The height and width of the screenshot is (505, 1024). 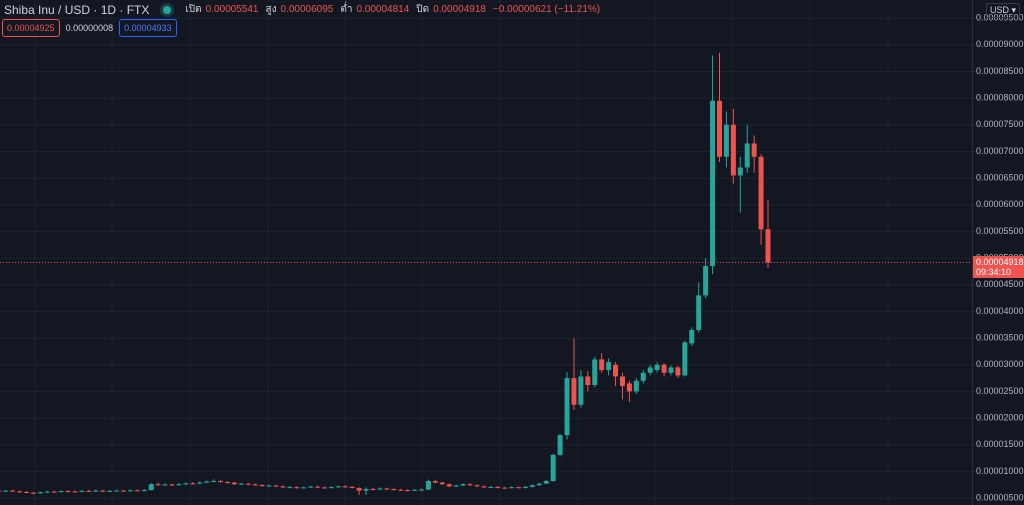 What do you see at coordinates (167, 9) in the screenshot?
I see `status-dot` at bounding box center [167, 9].